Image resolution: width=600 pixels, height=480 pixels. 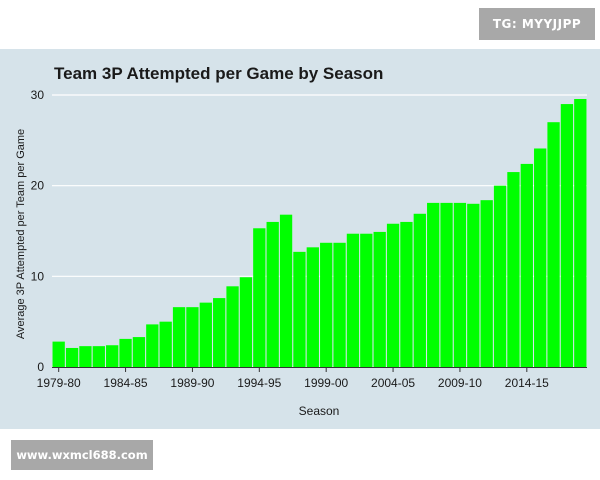 I want to click on y-axis-label: Average 3P Attempted per Team per Game, so click(x=21, y=234).